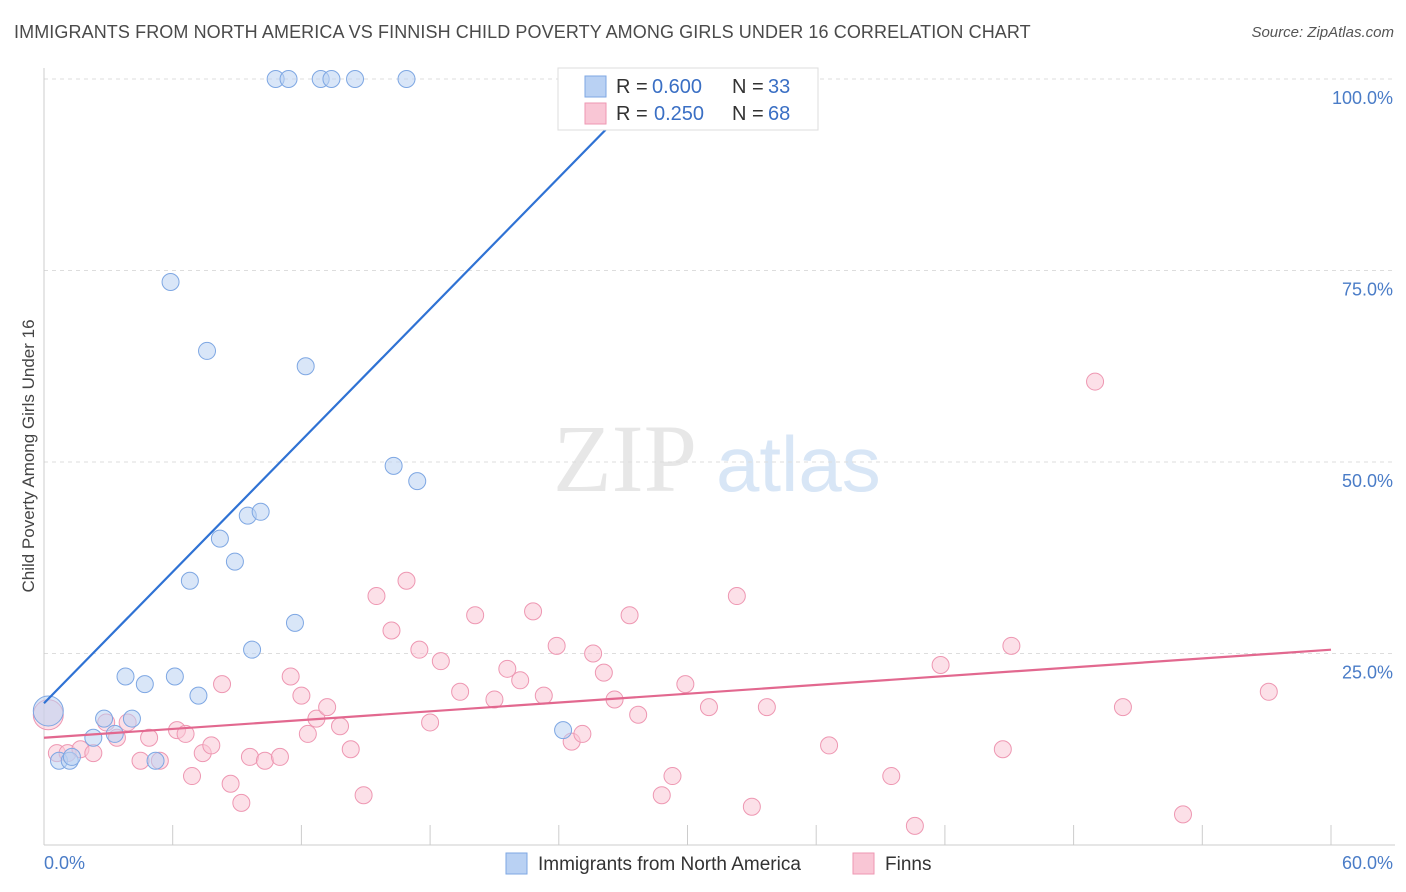 The image size is (1406, 892). I want to click on legend-swatch-finns, so click(863, 863).